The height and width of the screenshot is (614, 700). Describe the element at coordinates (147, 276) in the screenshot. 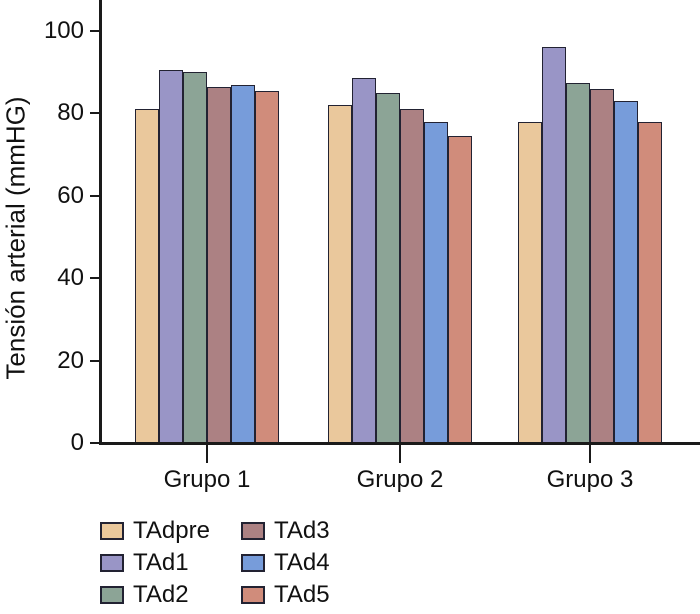

I see `bar-tadpre-grupo1` at that location.